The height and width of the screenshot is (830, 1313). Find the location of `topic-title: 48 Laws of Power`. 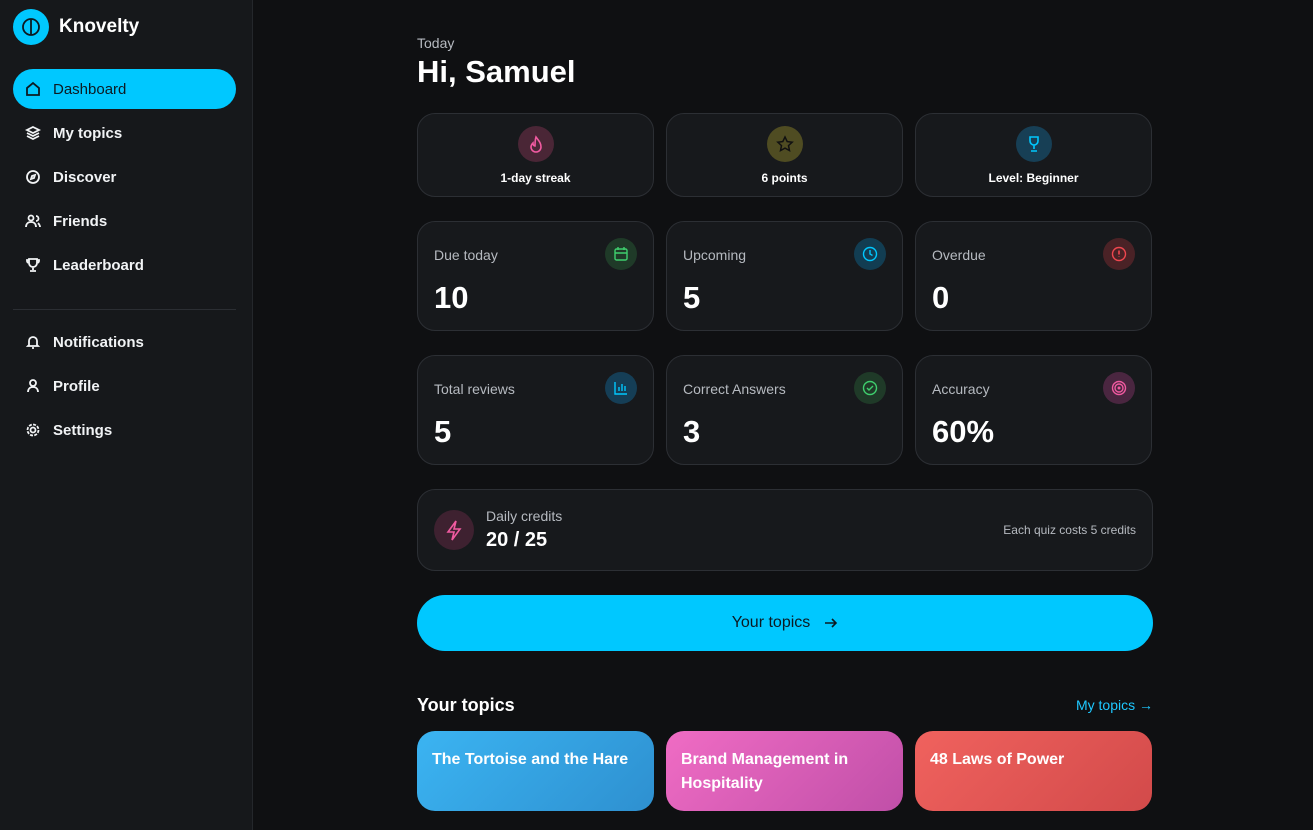

topic-title: 48 Laws of Power is located at coordinates (997, 759).